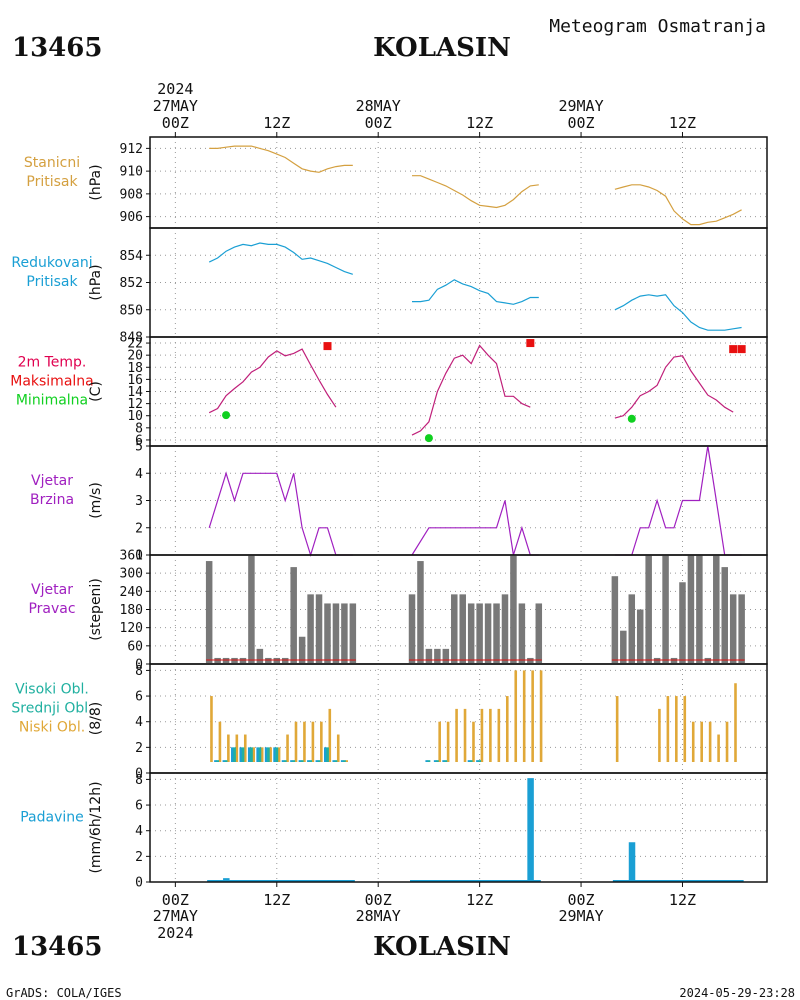 The width and height of the screenshot is (800, 1000). I want to click on time-label-top: 00Z, so click(378, 123).